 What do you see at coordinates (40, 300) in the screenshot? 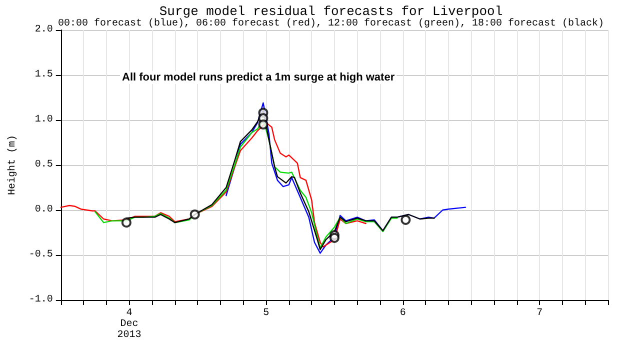
I see `y-tick-label: -1.0` at bounding box center [40, 300].